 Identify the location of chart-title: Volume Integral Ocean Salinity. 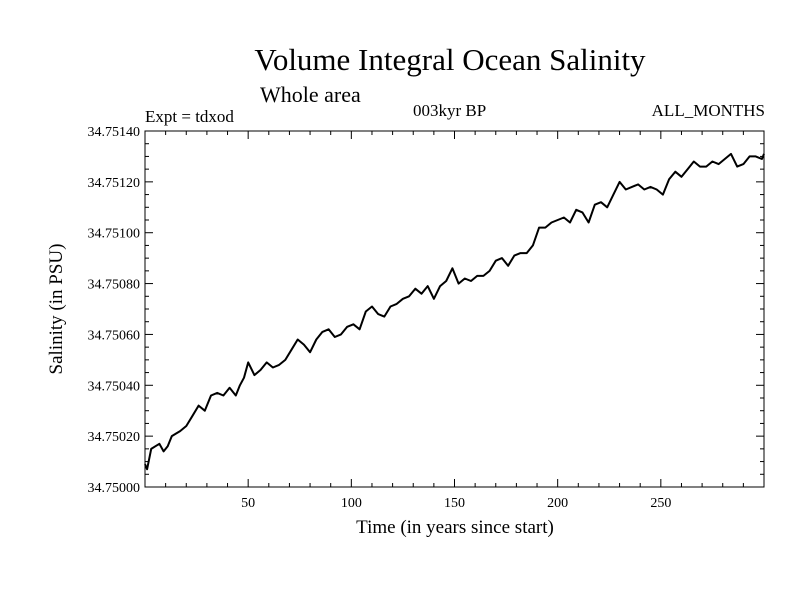
(450, 59).